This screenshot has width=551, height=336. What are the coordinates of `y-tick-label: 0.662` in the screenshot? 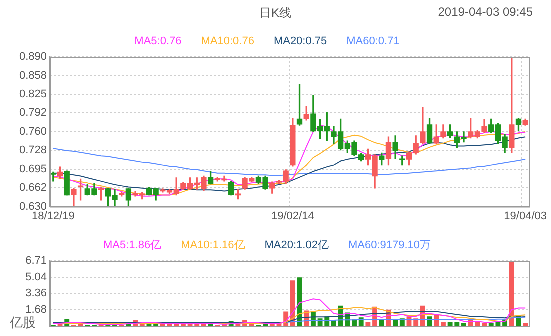 It's located at (33, 188).